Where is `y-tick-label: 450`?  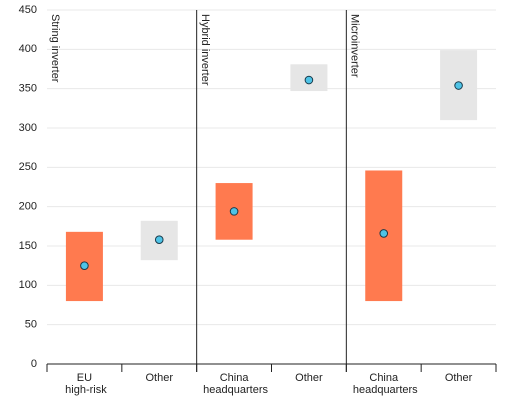 y-tick-label: 450 is located at coordinates (28, 10).